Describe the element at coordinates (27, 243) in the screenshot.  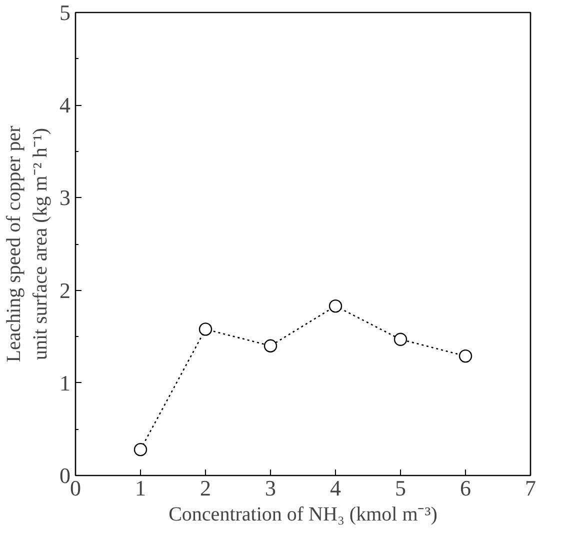
I see `y-axis-title: Leaching speed of copper per unit surface area (kg m⁻² h⁻¹)` at that location.